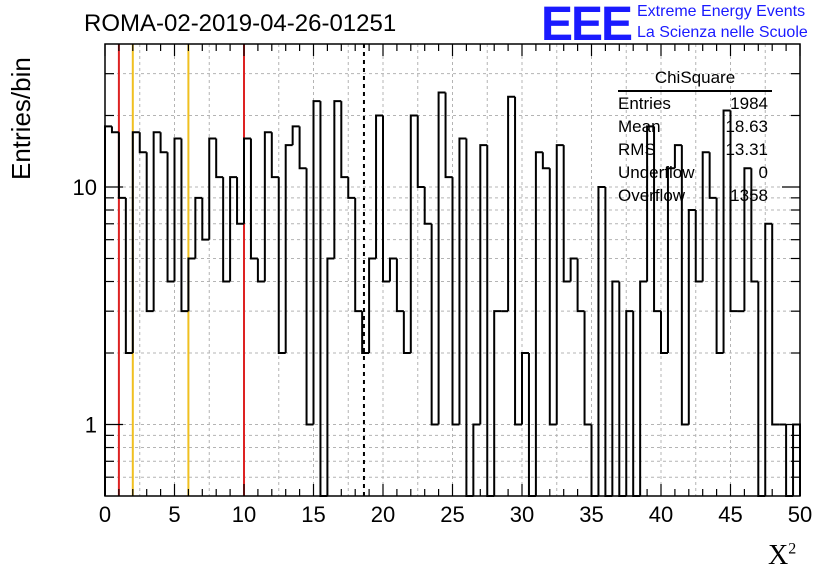  I want to click on y-tick-label: 1, so click(91, 425).